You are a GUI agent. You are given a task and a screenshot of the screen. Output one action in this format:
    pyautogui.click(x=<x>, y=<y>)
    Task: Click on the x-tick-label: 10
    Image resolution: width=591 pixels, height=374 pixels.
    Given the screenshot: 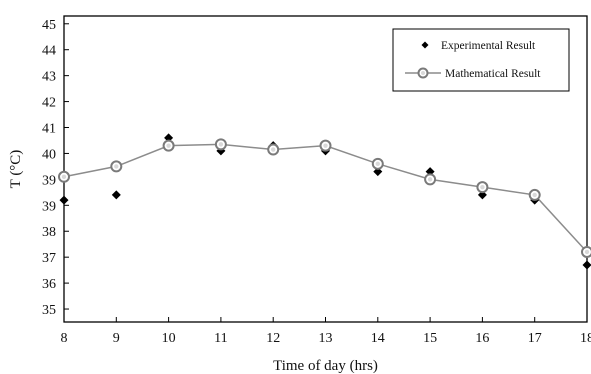 What is the action you would take?
    pyautogui.click(x=169, y=338)
    